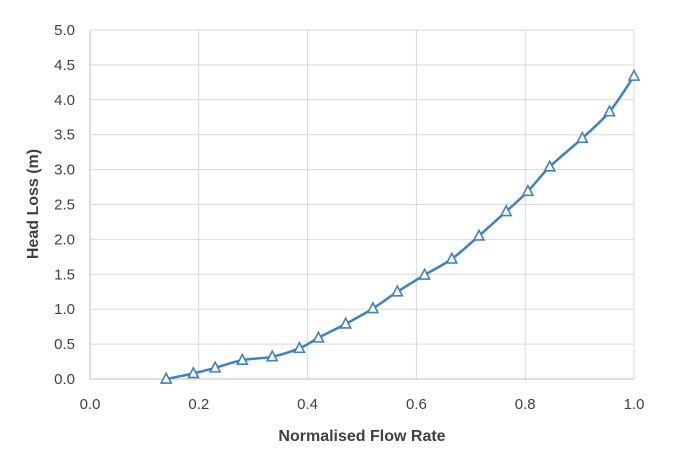  What do you see at coordinates (64, 379) in the screenshot?
I see `y-tick-label: 0.0` at bounding box center [64, 379].